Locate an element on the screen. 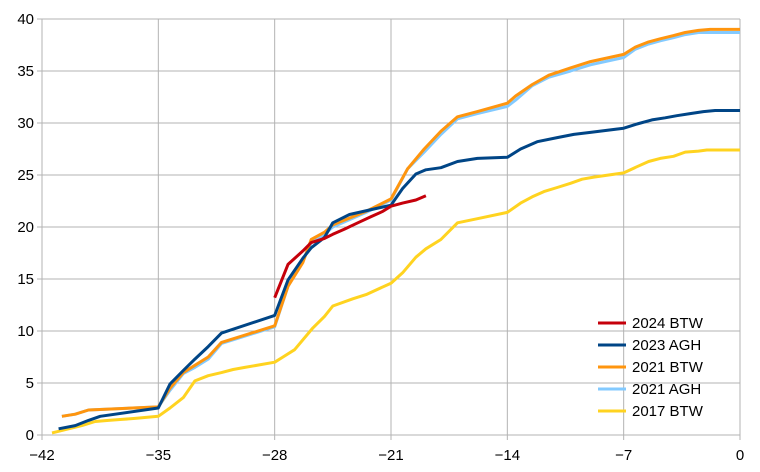  y-tick-label: 5 is located at coordinates (30, 383).